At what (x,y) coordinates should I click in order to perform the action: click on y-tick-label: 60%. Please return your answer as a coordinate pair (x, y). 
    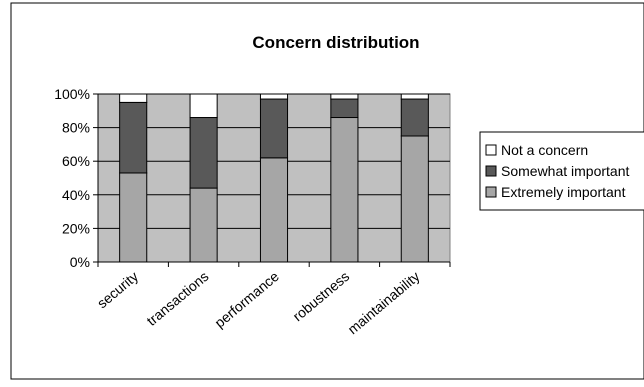
    Looking at the image, I should click on (76, 161).